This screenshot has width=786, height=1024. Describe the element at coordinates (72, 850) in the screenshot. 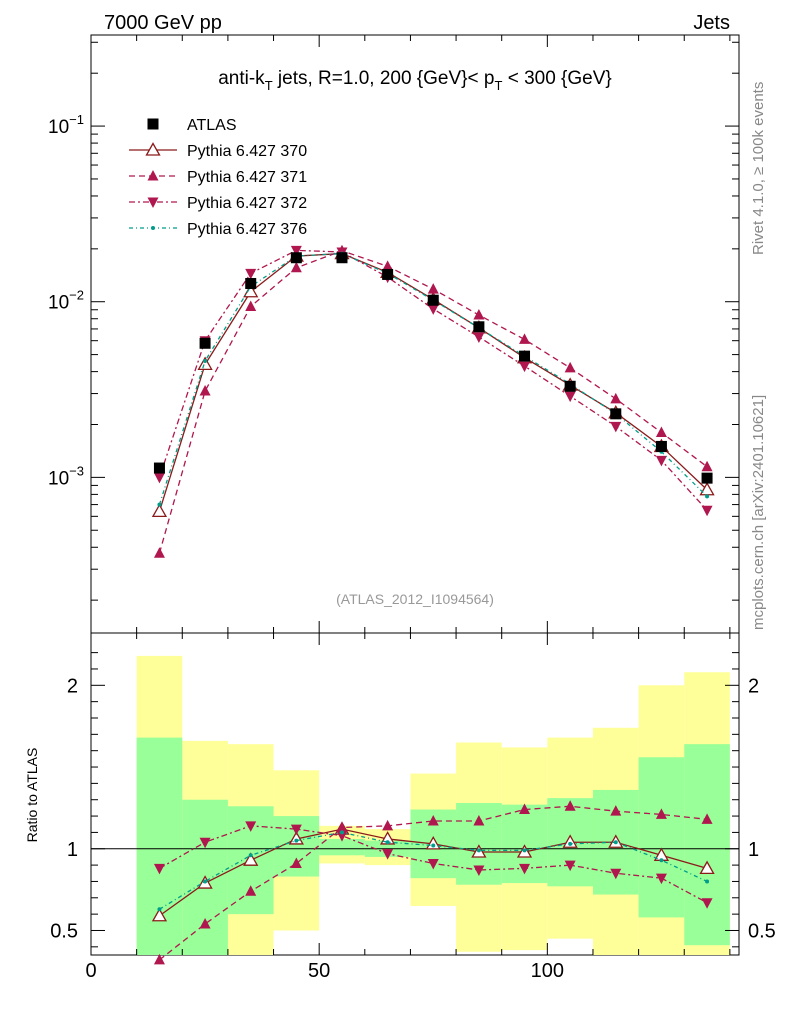

I see `ratio-y-tick-label: 1` at that location.